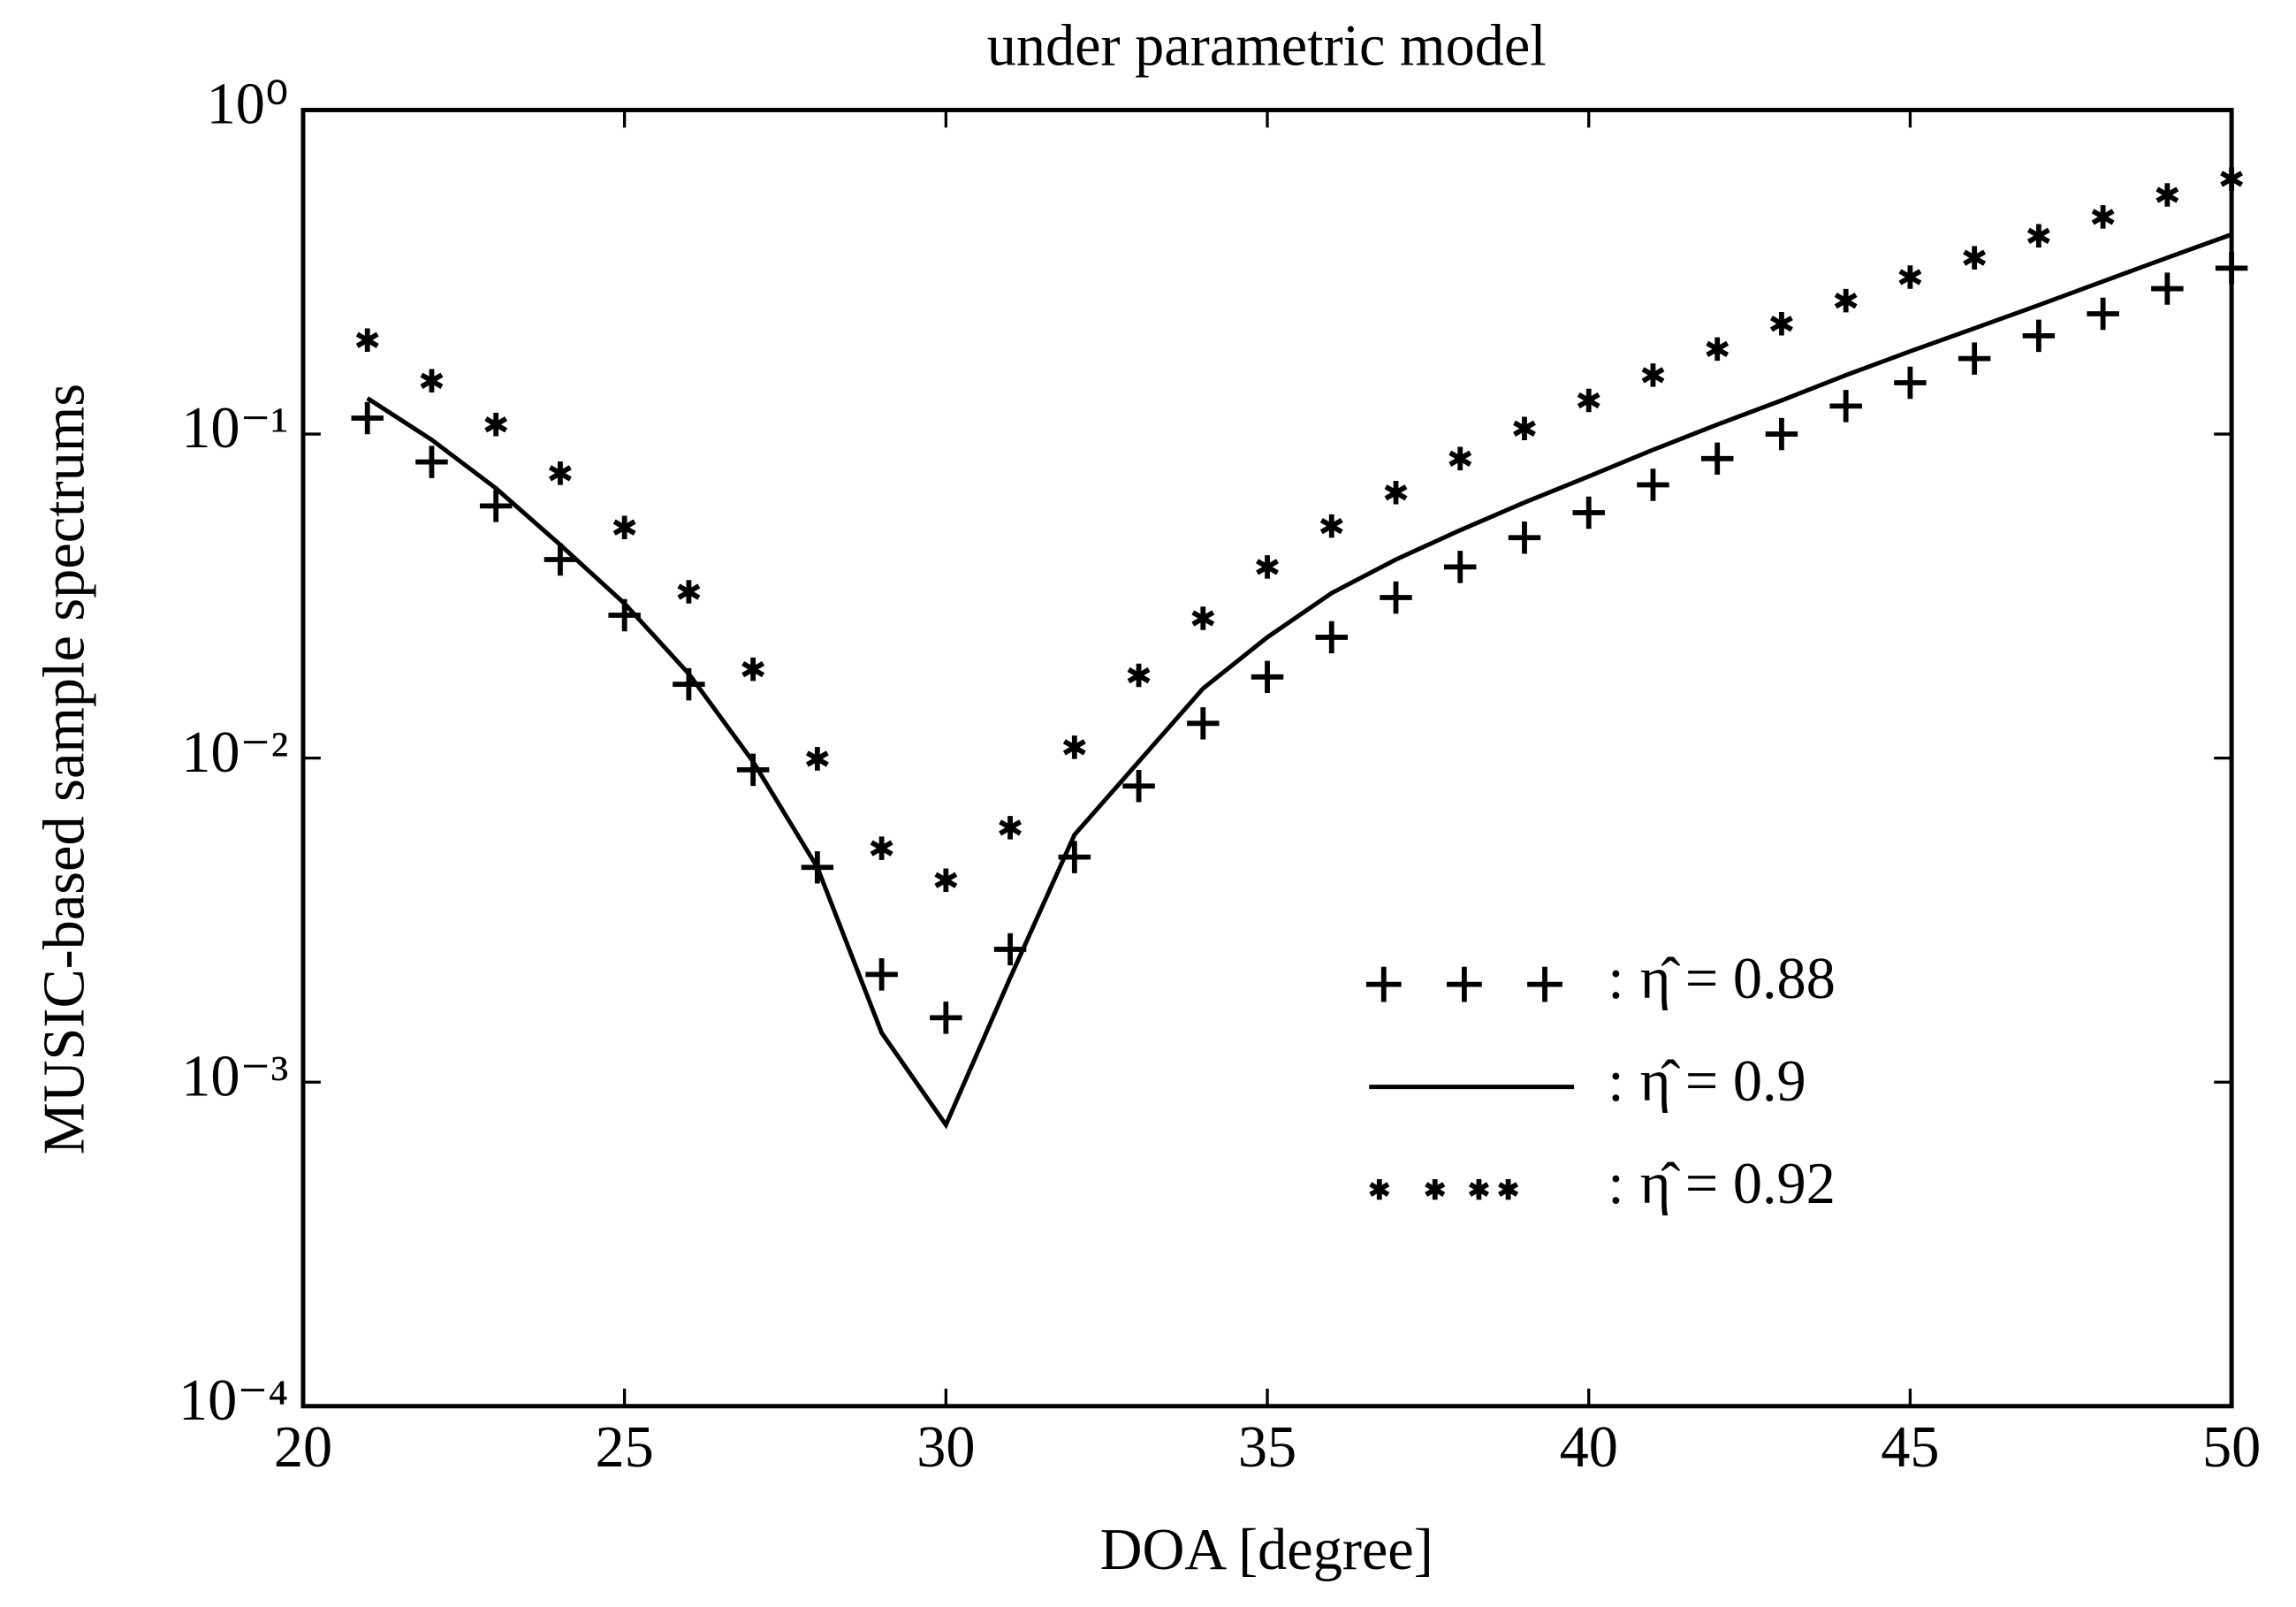 This screenshot has height=1607, width=2296. I want to click on x-tick-label: 40, so click(1589, 1447).